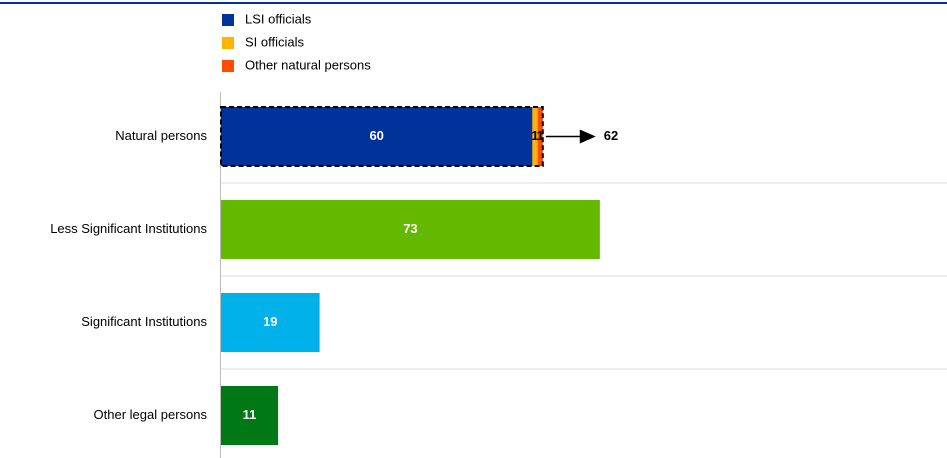 The image size is (947, 458). I want to click on value-label: 11, so click(250, 414).